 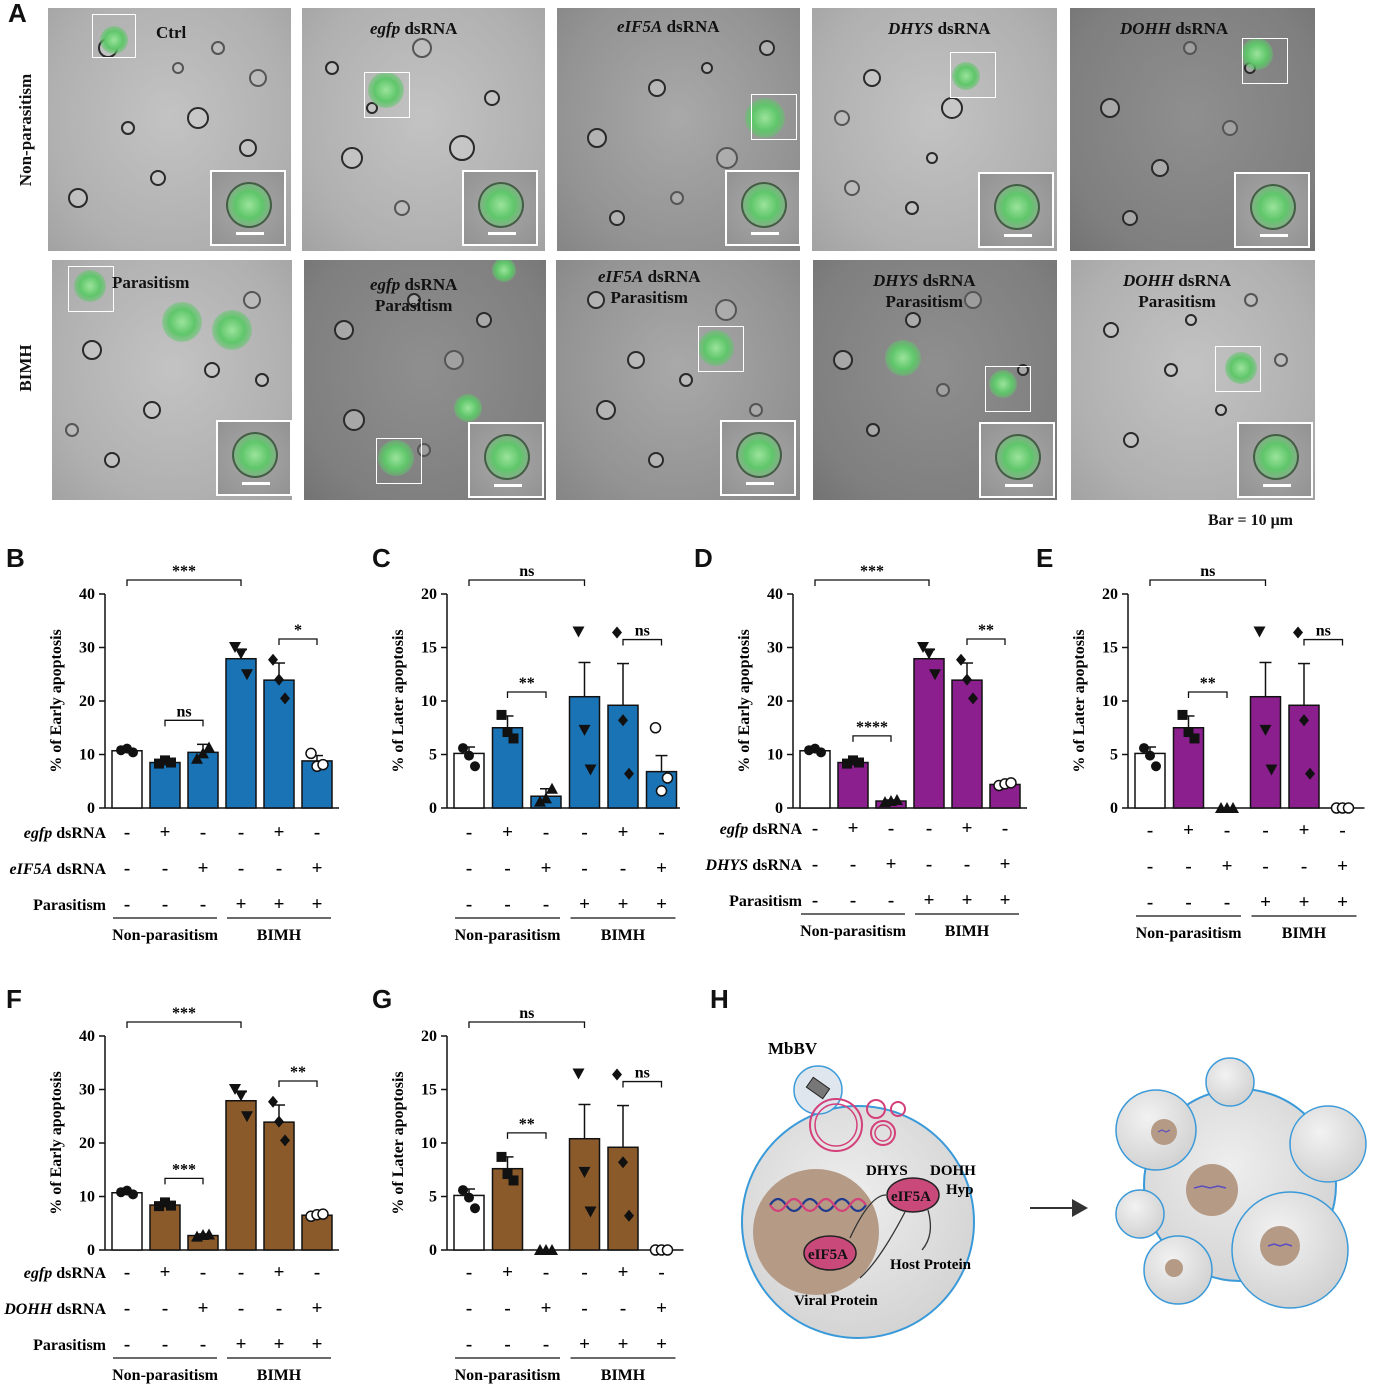 I want to click on fluorescent-hemocyte, so click(x=468, y=408).